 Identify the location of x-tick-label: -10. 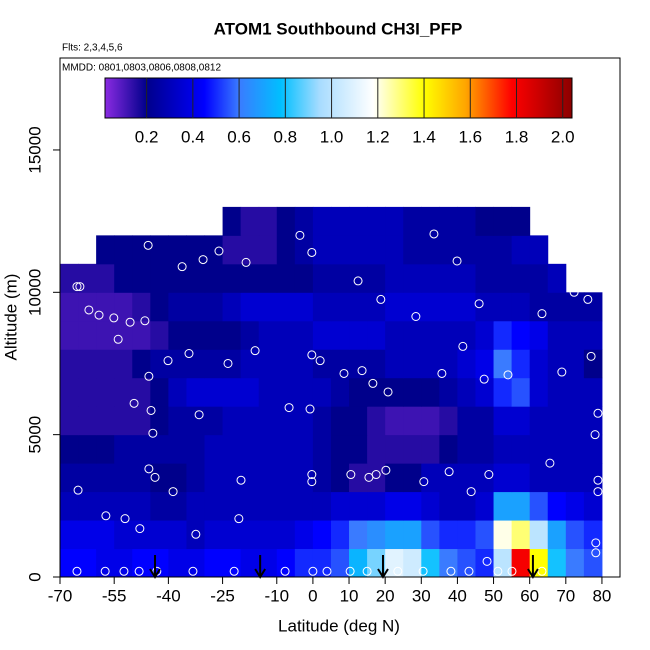
(276, 595).